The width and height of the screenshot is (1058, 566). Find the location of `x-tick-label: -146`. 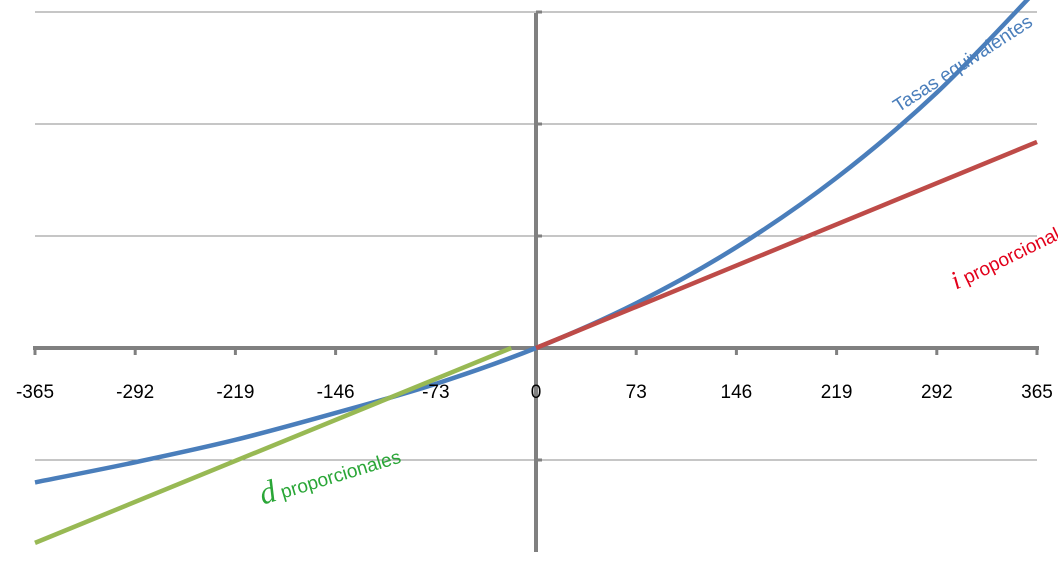

x-tick-label: -146 is located at coordinates (336, 392).